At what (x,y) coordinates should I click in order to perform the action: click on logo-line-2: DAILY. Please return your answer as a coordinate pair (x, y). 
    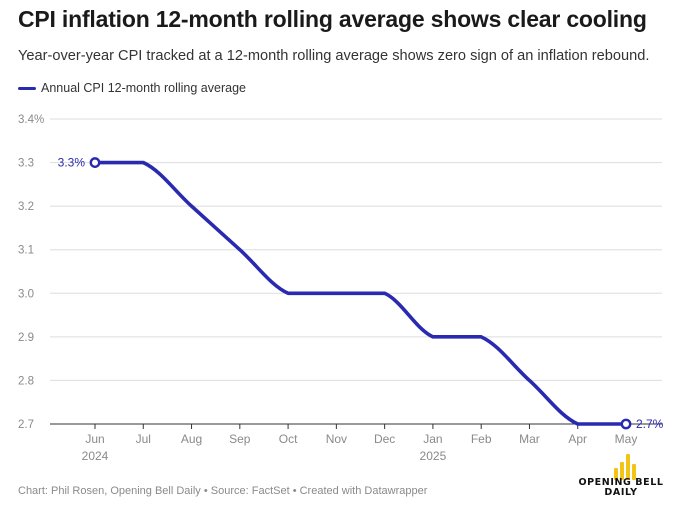
    Looking at the image, I should click on (621, 492).